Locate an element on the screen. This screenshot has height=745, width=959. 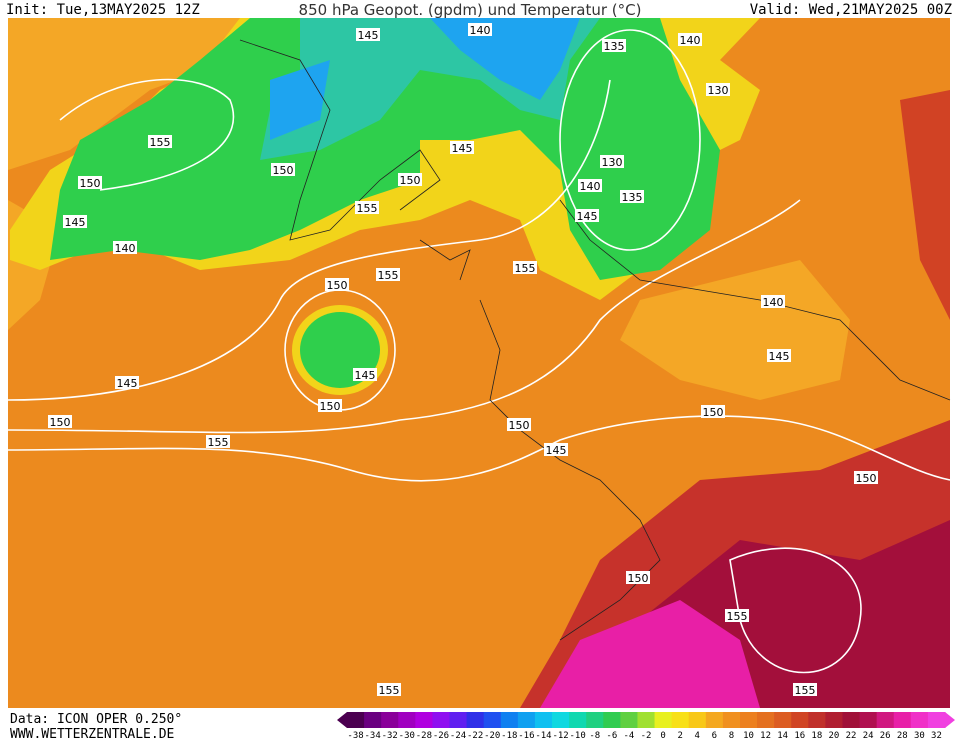
colorbar-label: -38 is located at coordinates (355, 736).